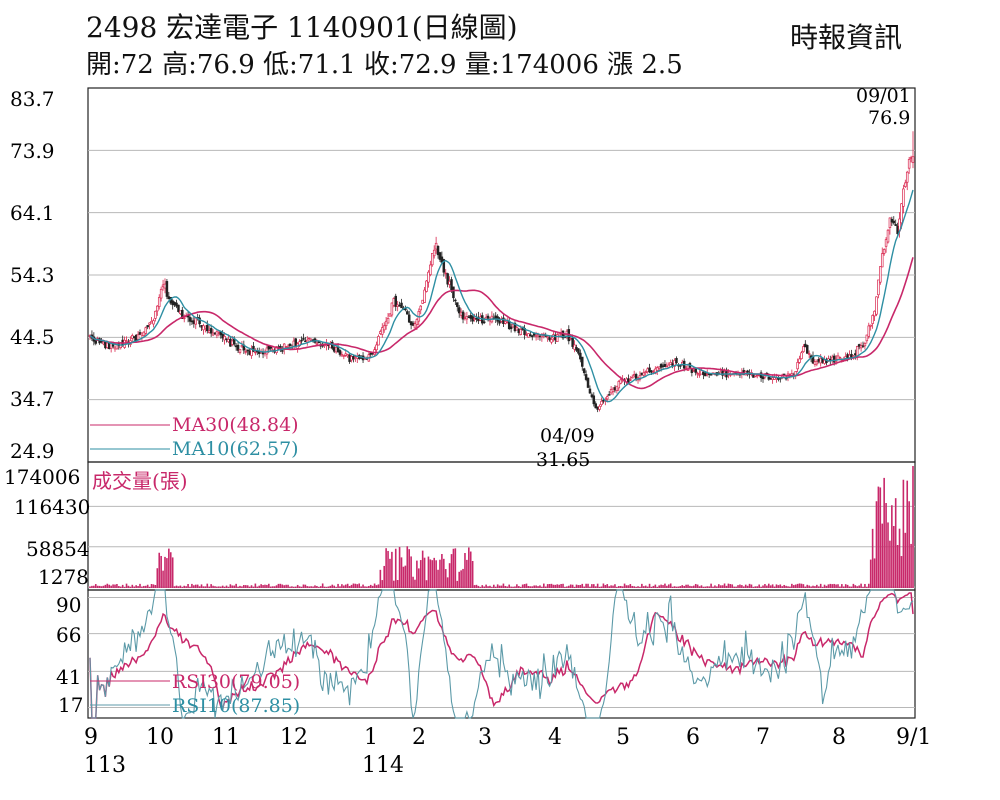  What do you see at coordinates (105, 765) in the screenshot?
I see `year-label: 113` at bounding box center [105, 765].